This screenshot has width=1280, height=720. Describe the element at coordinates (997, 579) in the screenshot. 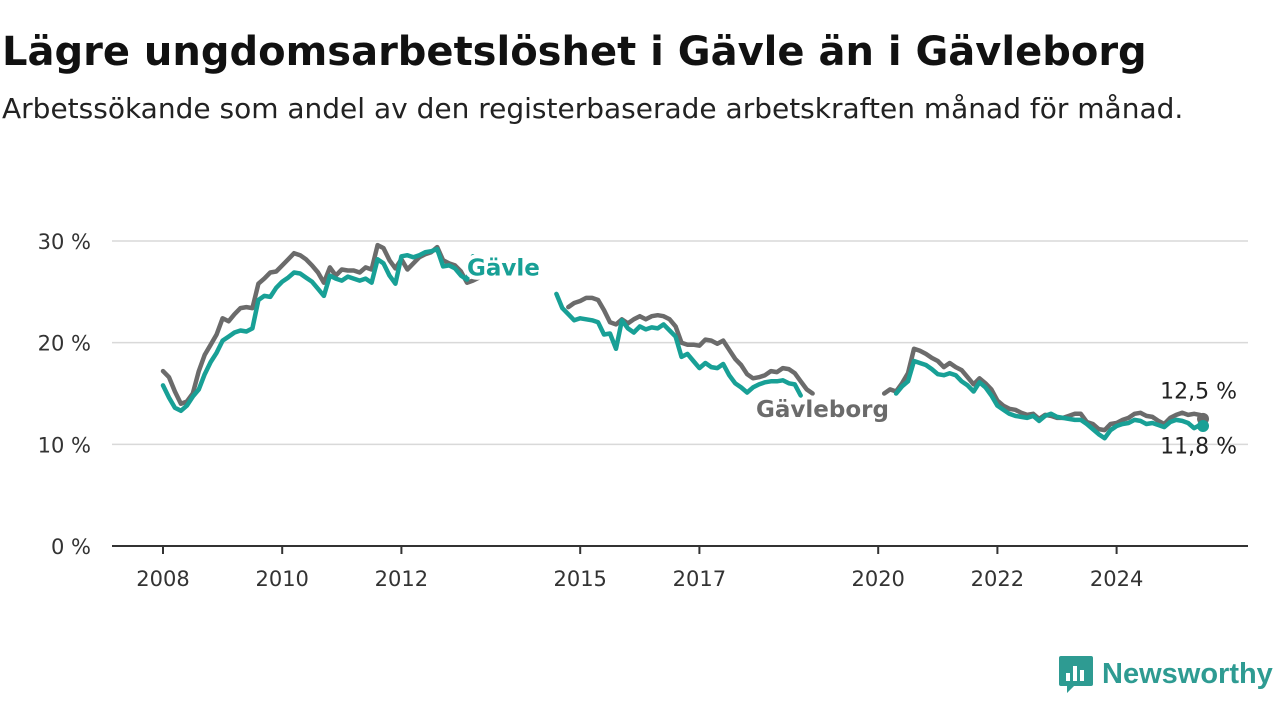

I see `x-tick-label: 2022` at that location.